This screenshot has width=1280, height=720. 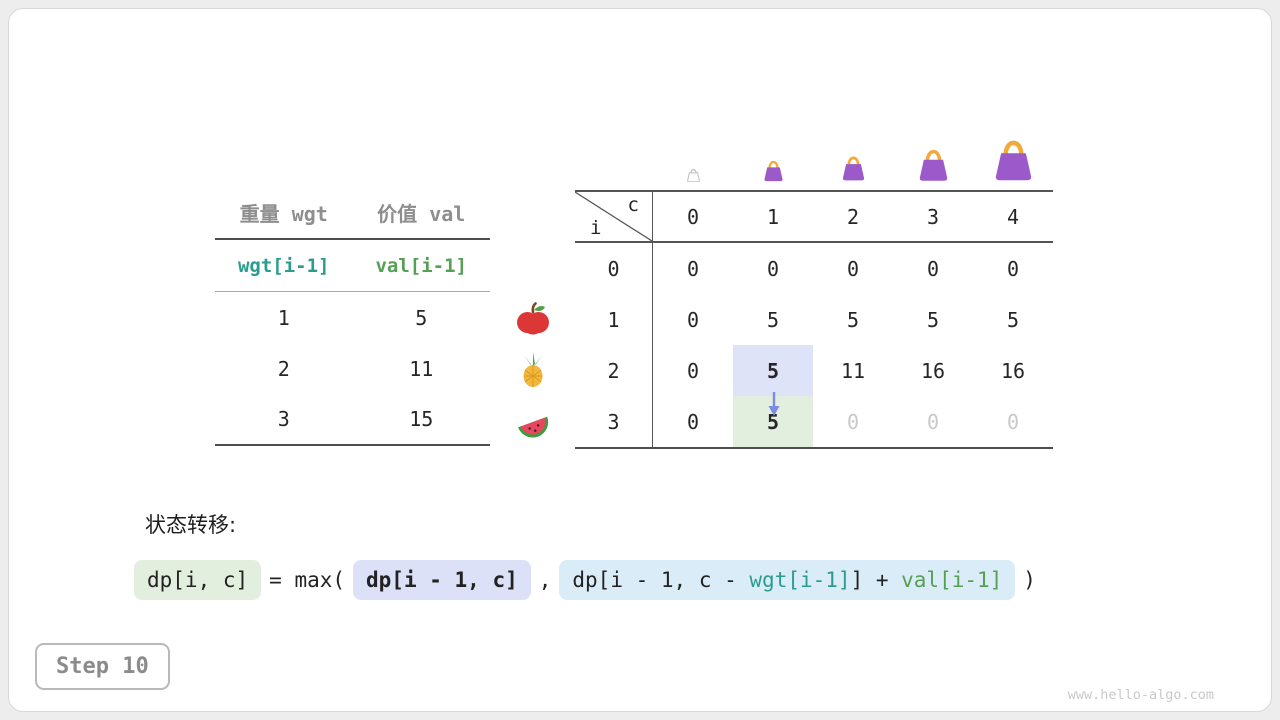 I want to click on formula-arg2-mid: ] +, so click(x=876, y=580).